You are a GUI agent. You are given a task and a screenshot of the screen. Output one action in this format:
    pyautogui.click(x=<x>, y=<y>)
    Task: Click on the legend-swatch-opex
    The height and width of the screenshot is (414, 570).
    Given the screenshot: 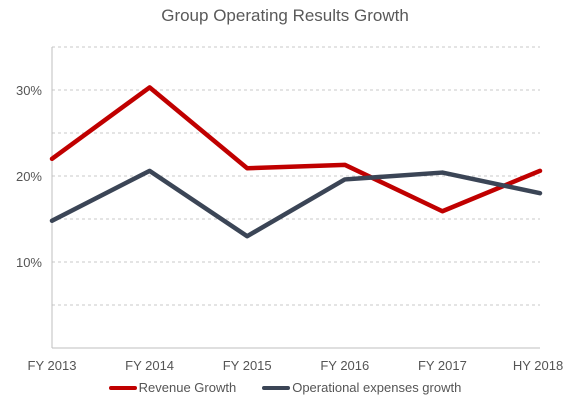 What is the action you would take?
    pyautogui.click(x=276, y=387)
    